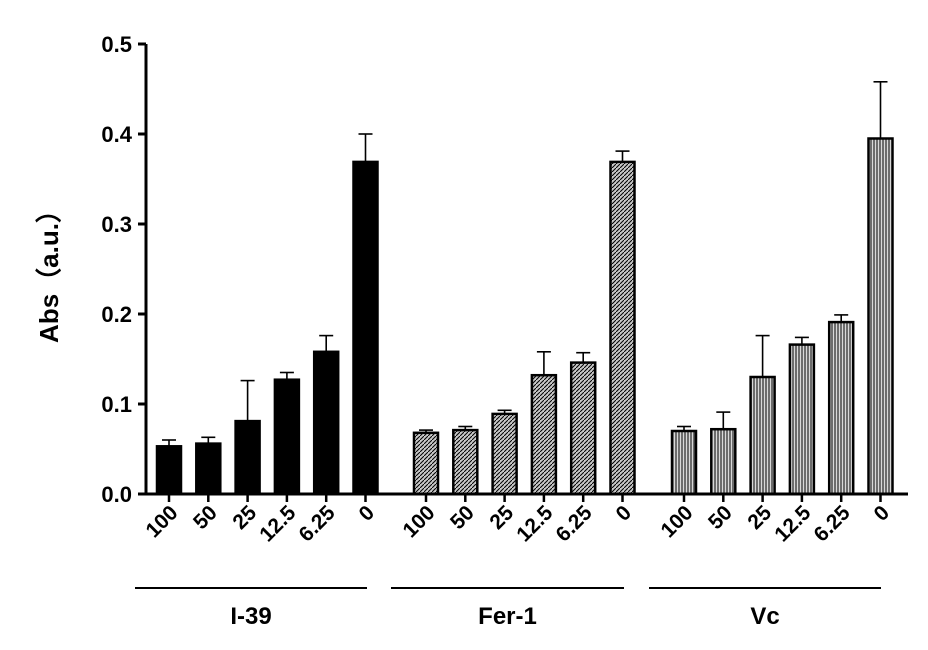 Image resolution: width=928 pixels, height=650 pixels. What do you see at coordinates (124, 269) in the screenshot?
I see `y-axis: 0.0 0.1 0.2 0.3 0.4 0.5` at bounding box center [124, 269].